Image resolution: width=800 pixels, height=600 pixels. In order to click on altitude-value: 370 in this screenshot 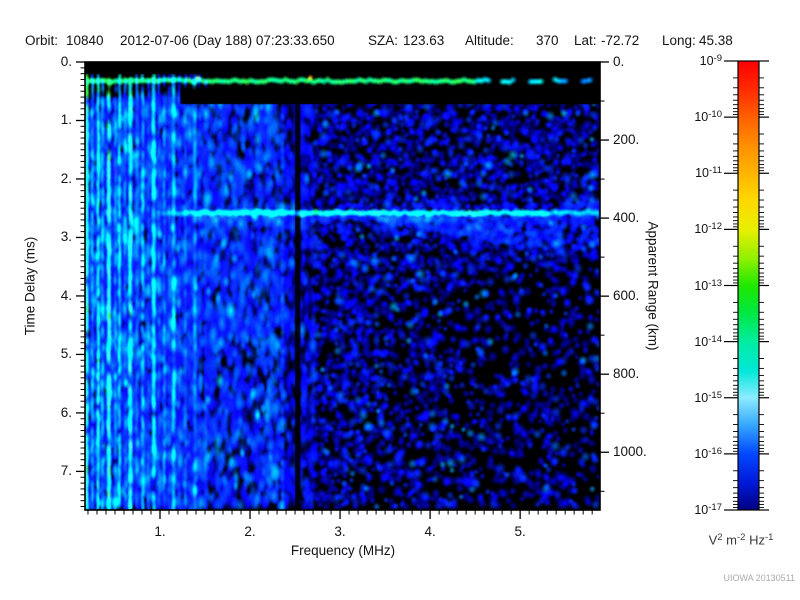, I will do `click(547, 40)`.